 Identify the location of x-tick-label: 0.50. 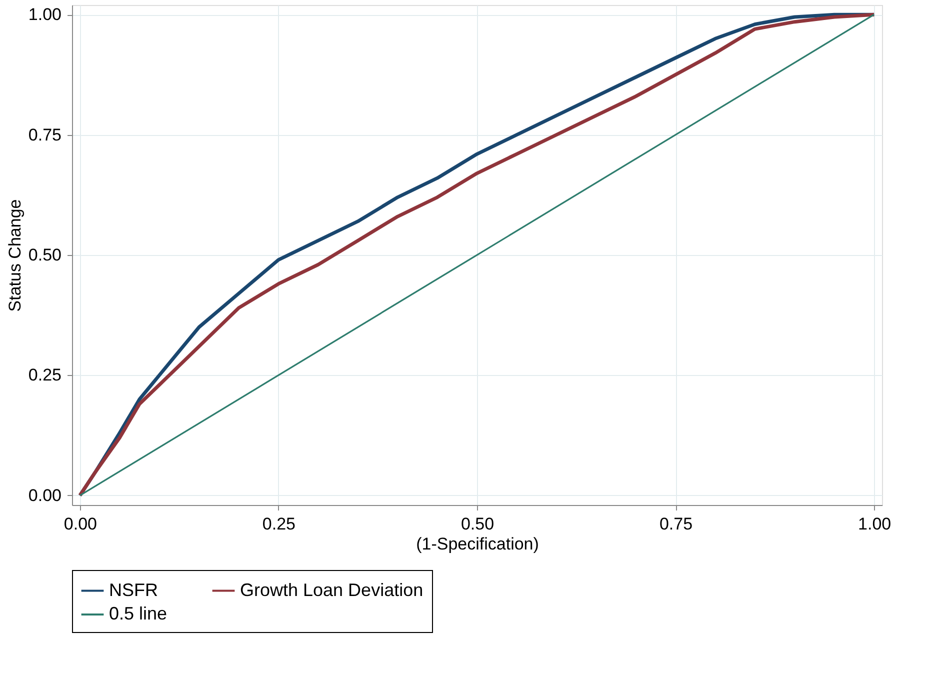
(477, 524).